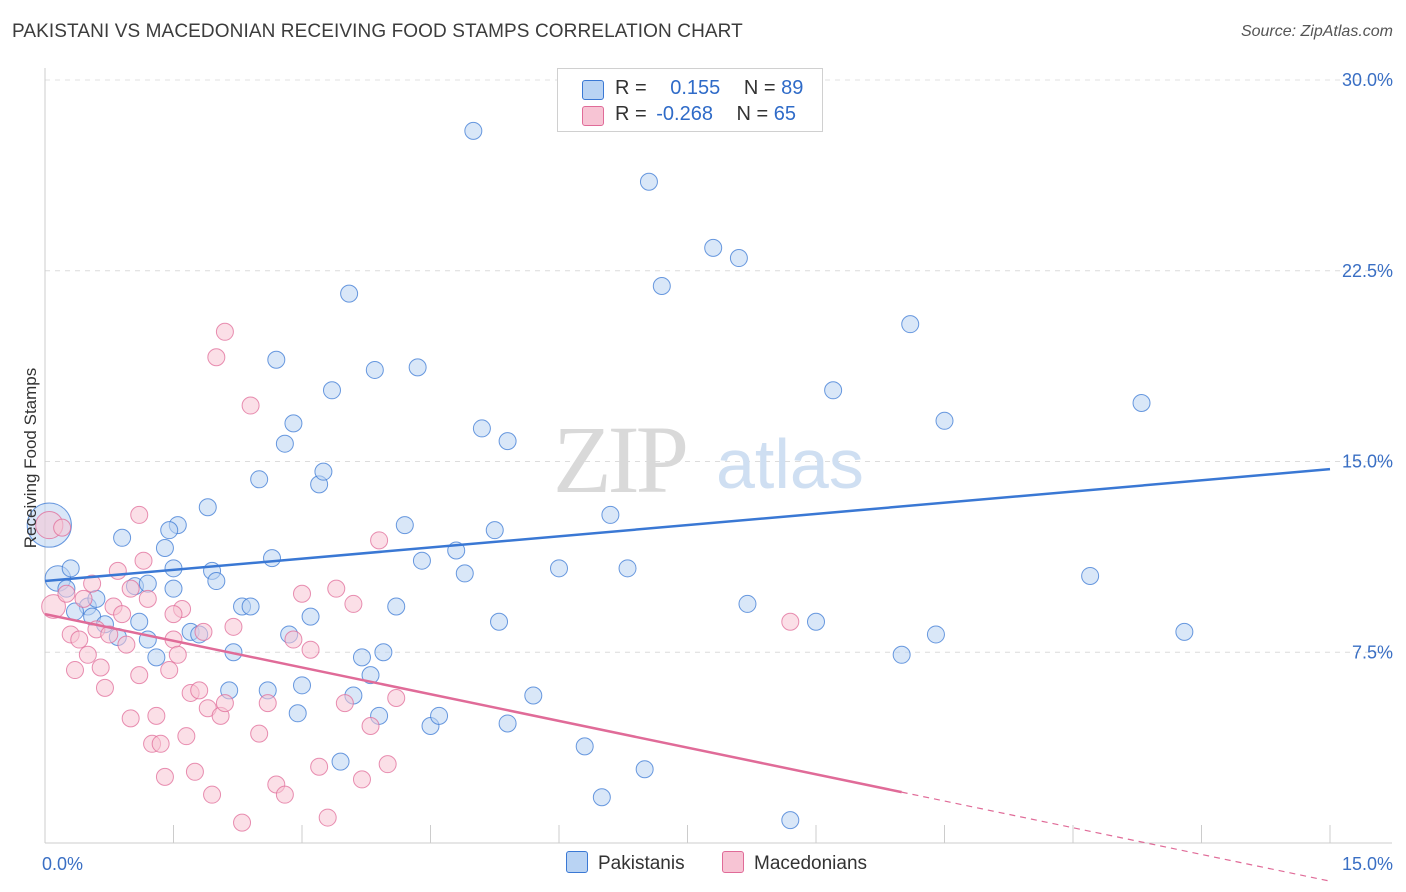  What do you see at coordinates (695, 88) in the screenshot?
I see `legend-r-value: 0.155` at bounding box center [695, 88].